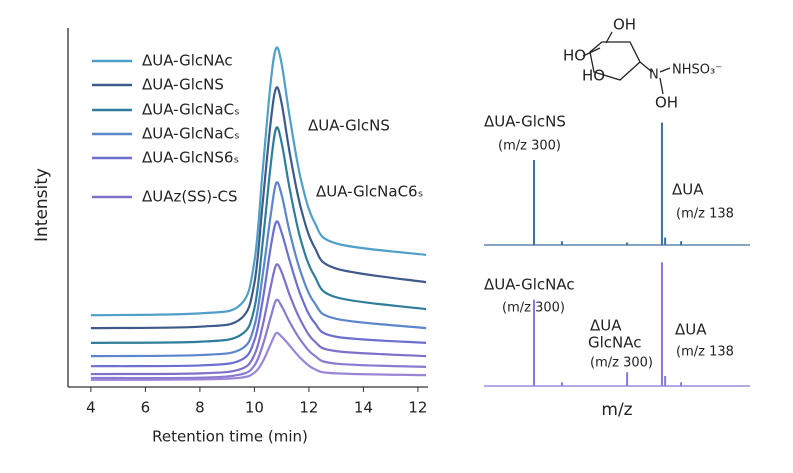 The height and width of the screenshot is (473, 793). Describe the element at coordinates (615, 343) in the screenshot. I see `annotation: GlcNAc` at that location.